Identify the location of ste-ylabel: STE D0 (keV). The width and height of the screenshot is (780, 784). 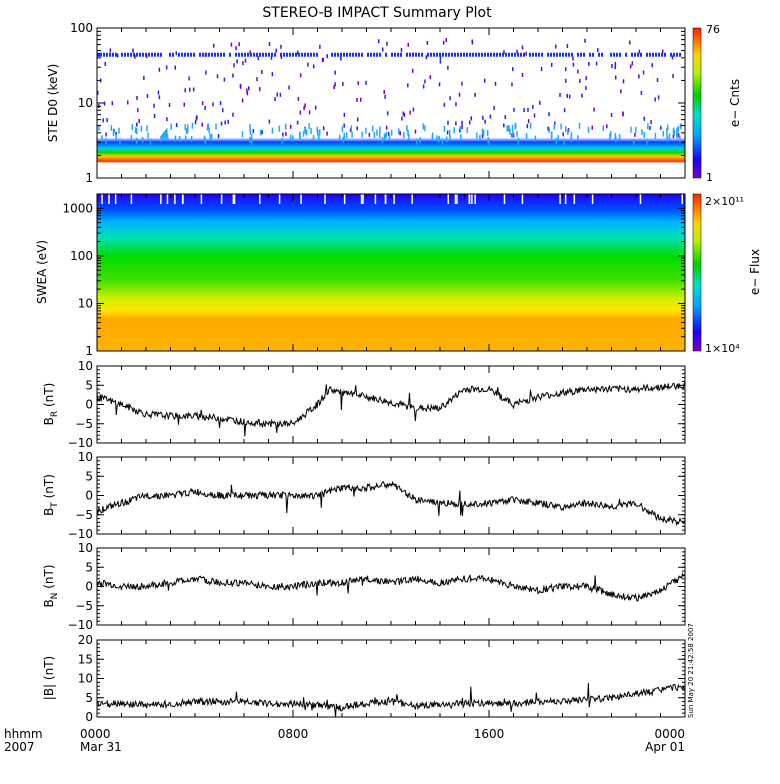
(53, 103).